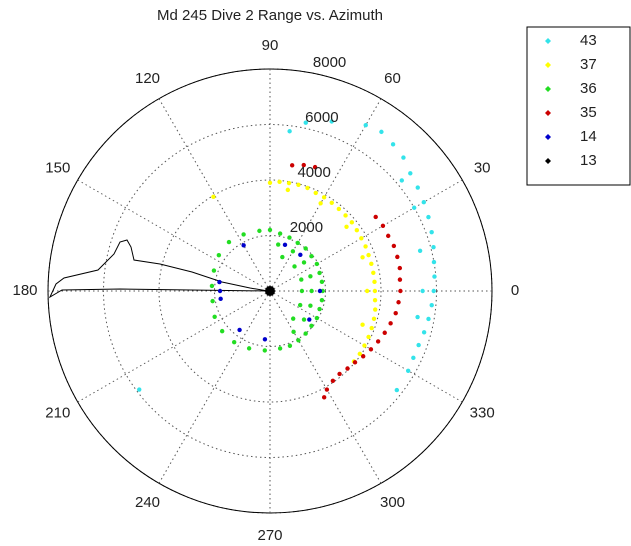 The height and width of the screenshot is (546, 631). Describe the element at coordinates (392, 78) in the screenshot. I see `theta-tick-label: 60` at that location.